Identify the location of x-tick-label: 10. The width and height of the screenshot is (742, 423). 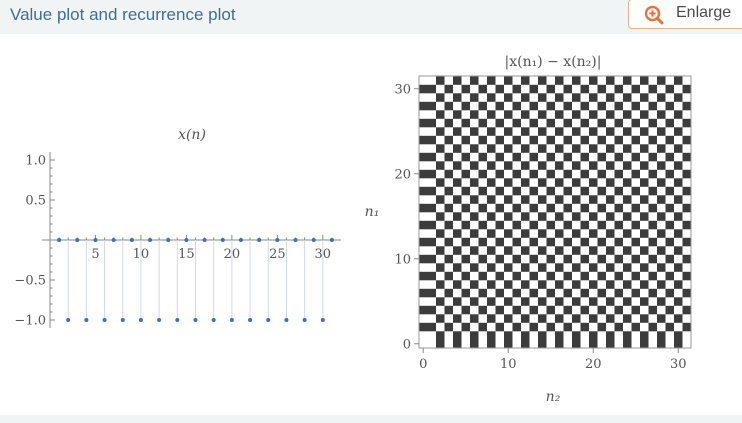
(141, 254).